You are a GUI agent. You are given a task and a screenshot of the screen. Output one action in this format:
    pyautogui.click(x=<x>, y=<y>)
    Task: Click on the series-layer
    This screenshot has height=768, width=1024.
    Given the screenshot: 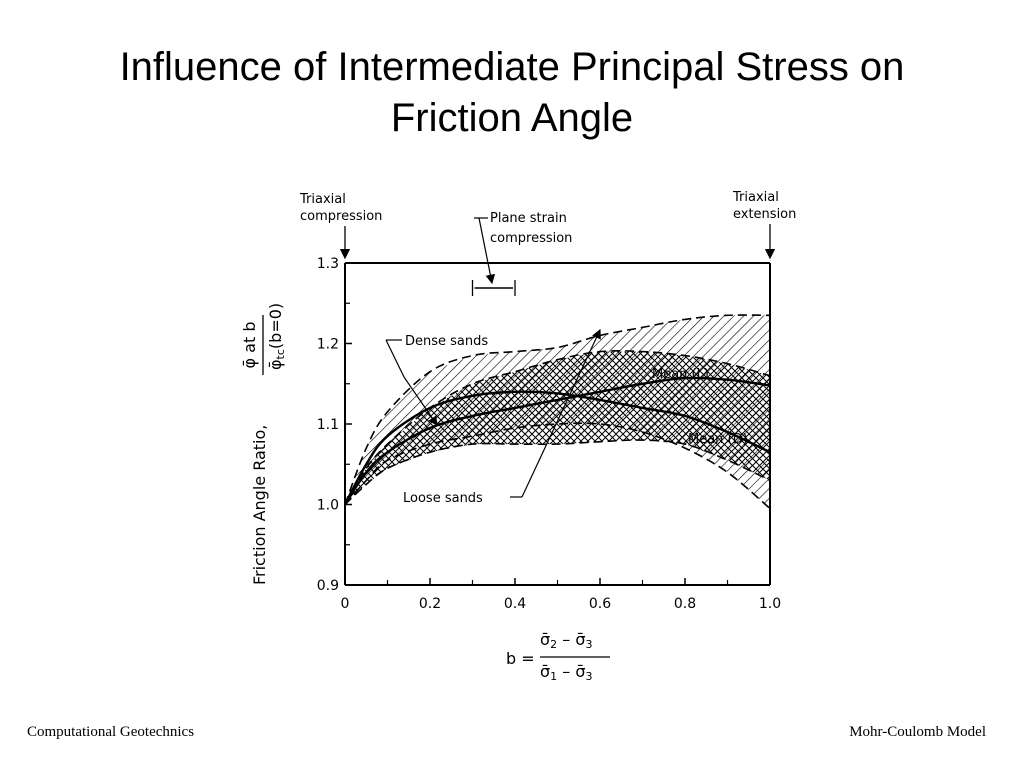 What is the action you would take?
    pyautogui.click(x=557, y=441)
    